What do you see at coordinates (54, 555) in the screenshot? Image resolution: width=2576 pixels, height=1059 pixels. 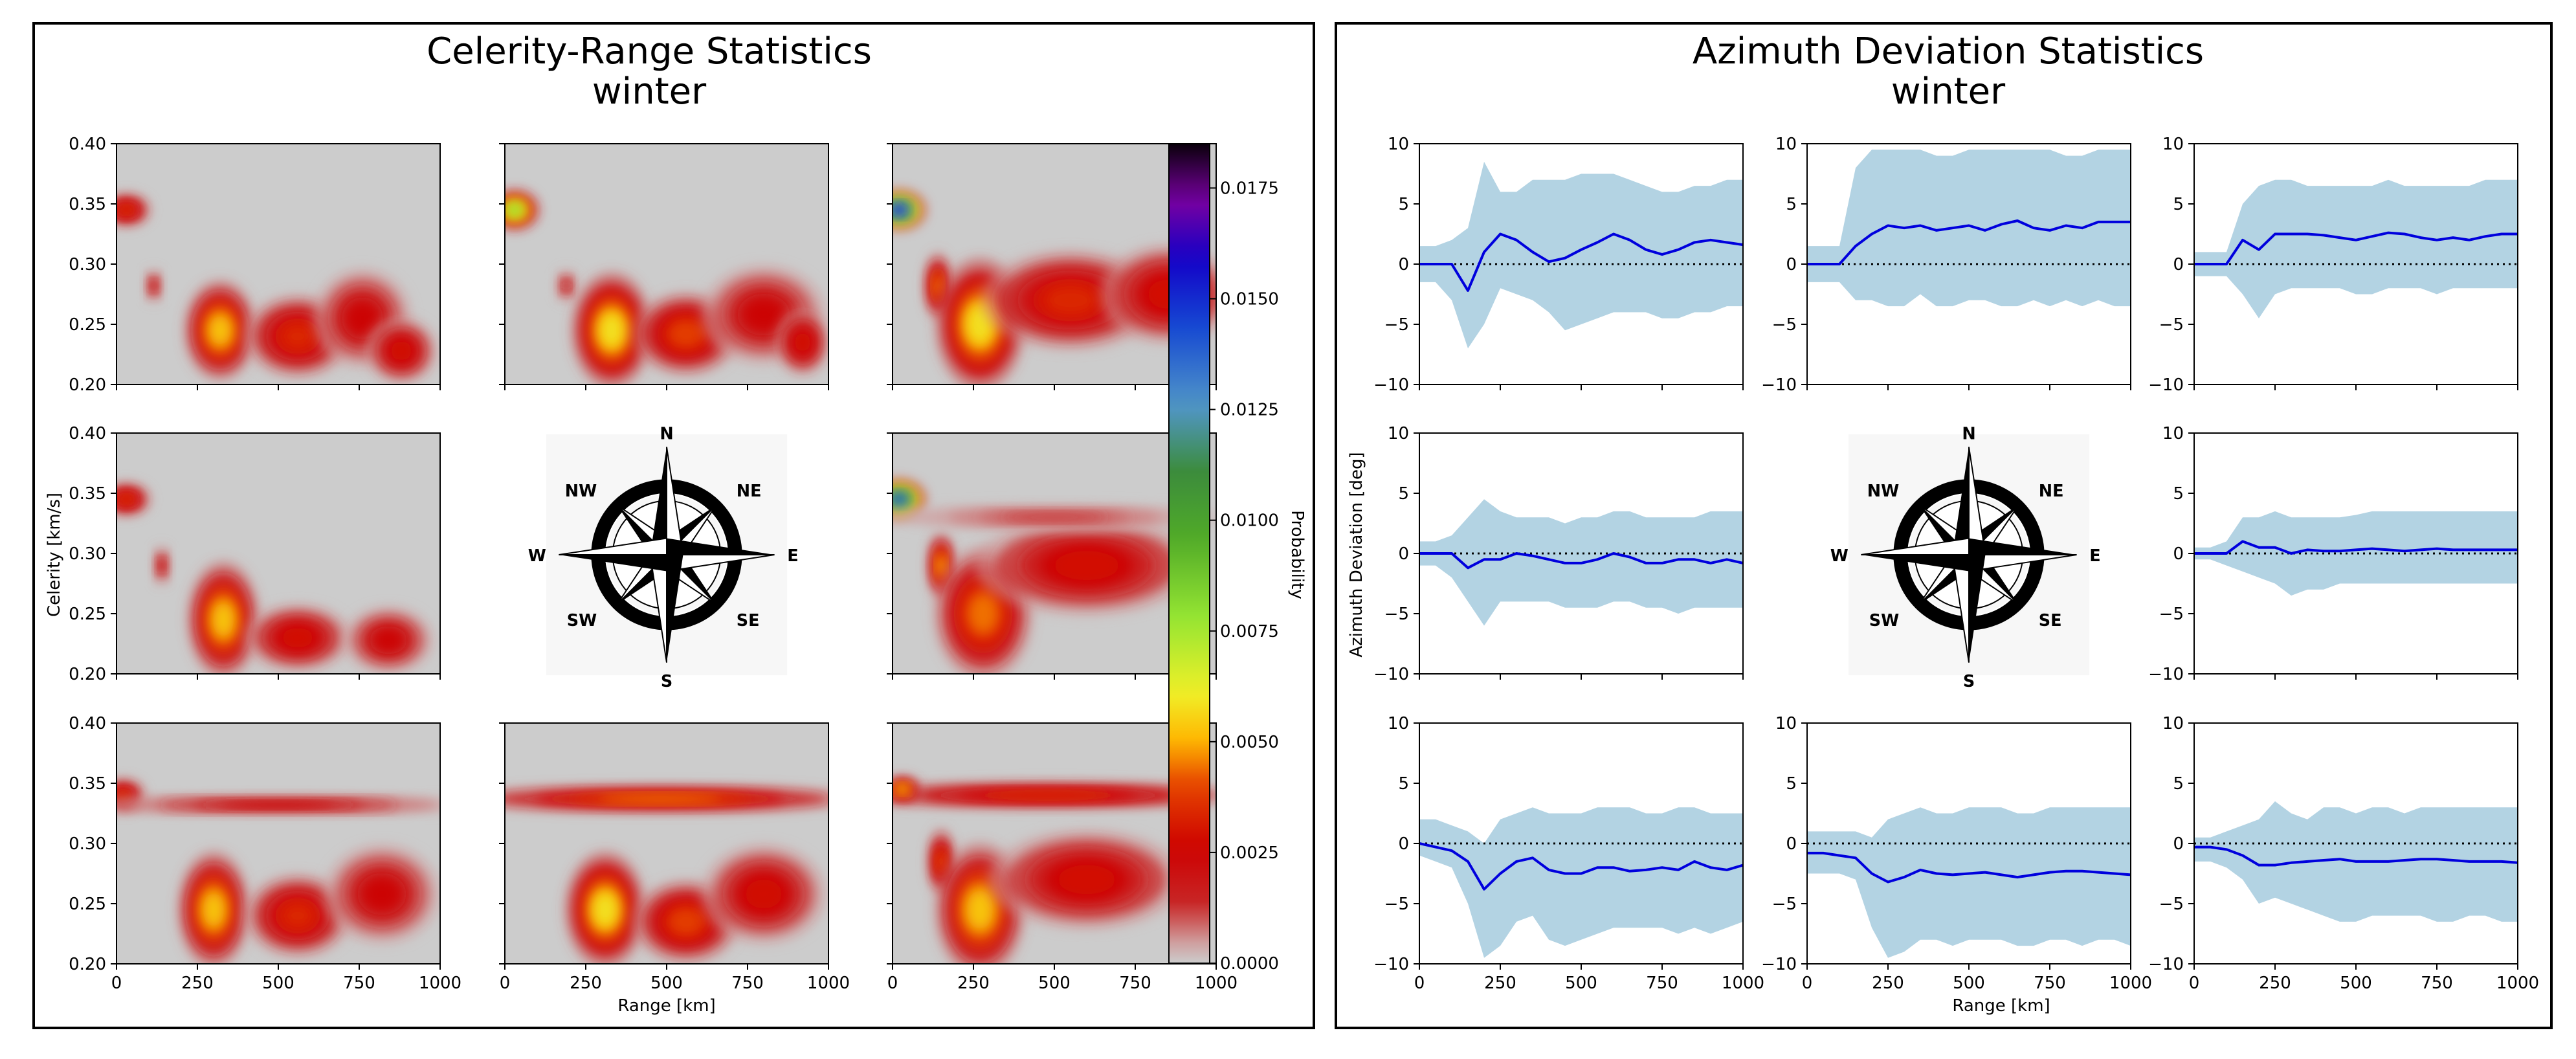 I see `celerity-y-axis-label: Celerity [km/s]` at bounding box center [54, 555].